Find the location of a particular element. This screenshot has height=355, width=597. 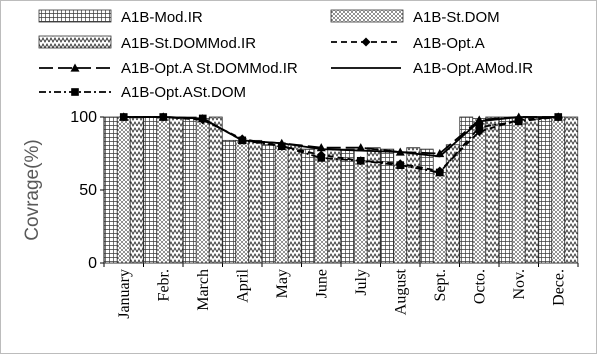

legend-label: A1B-Opt.AMod.IR is located at coordinates (473, 68).